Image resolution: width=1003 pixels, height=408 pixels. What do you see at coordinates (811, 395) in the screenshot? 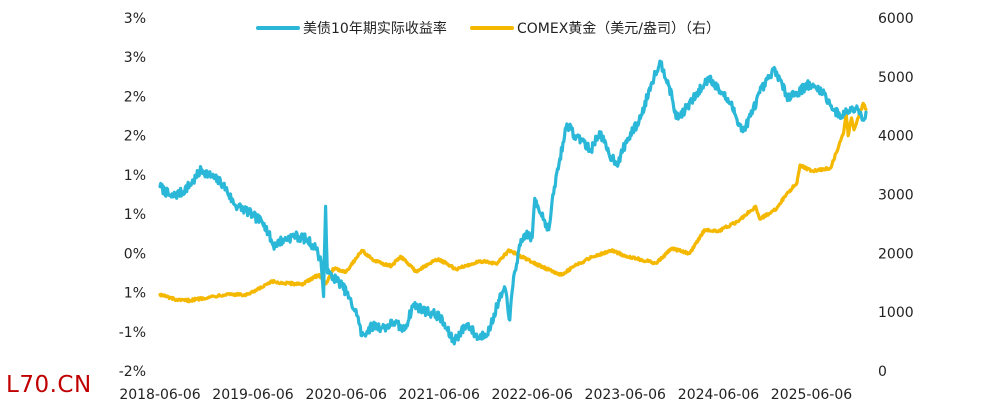
I see `x-tick-label: 2025-06-06` at bounding box center [811, 395].